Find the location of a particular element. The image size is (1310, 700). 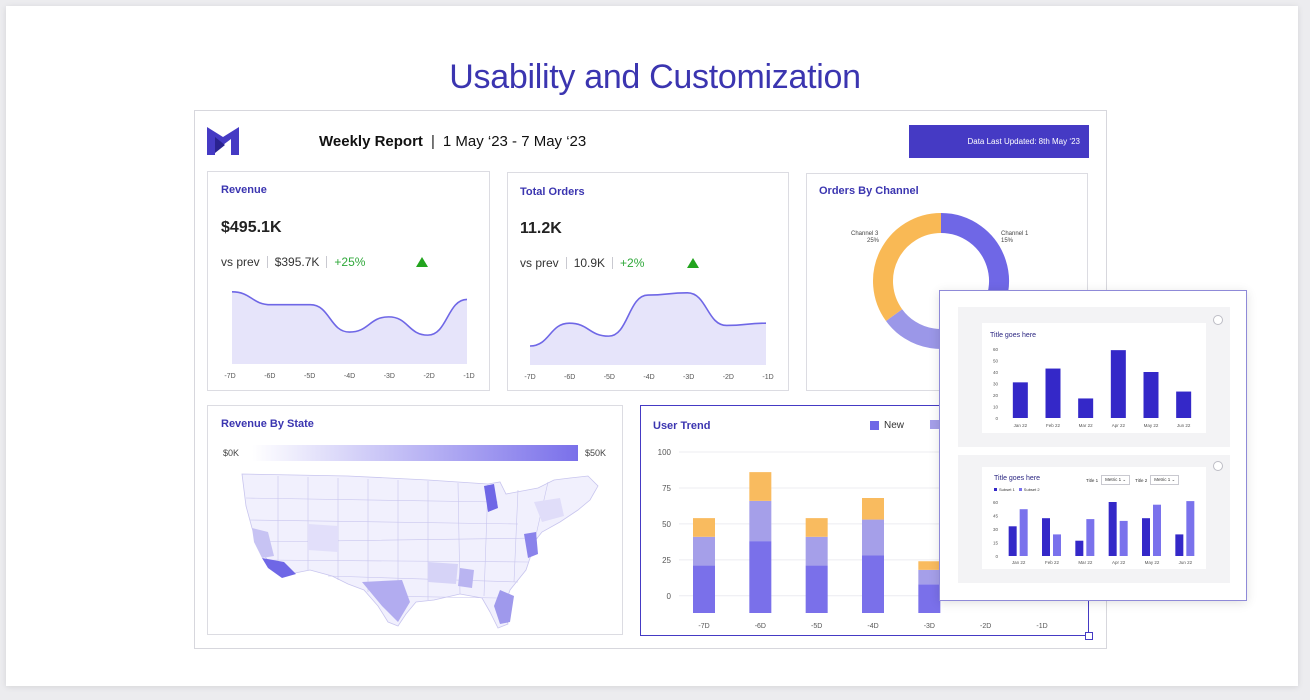

overlay-card-2-radio is located at coordinates (1218, 466).